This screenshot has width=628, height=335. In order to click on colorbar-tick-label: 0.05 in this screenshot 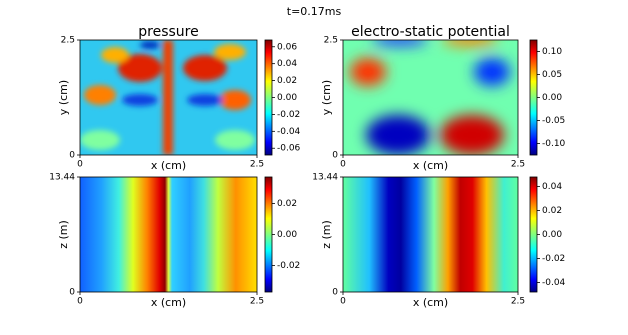, I will do `click(552, 75)`.